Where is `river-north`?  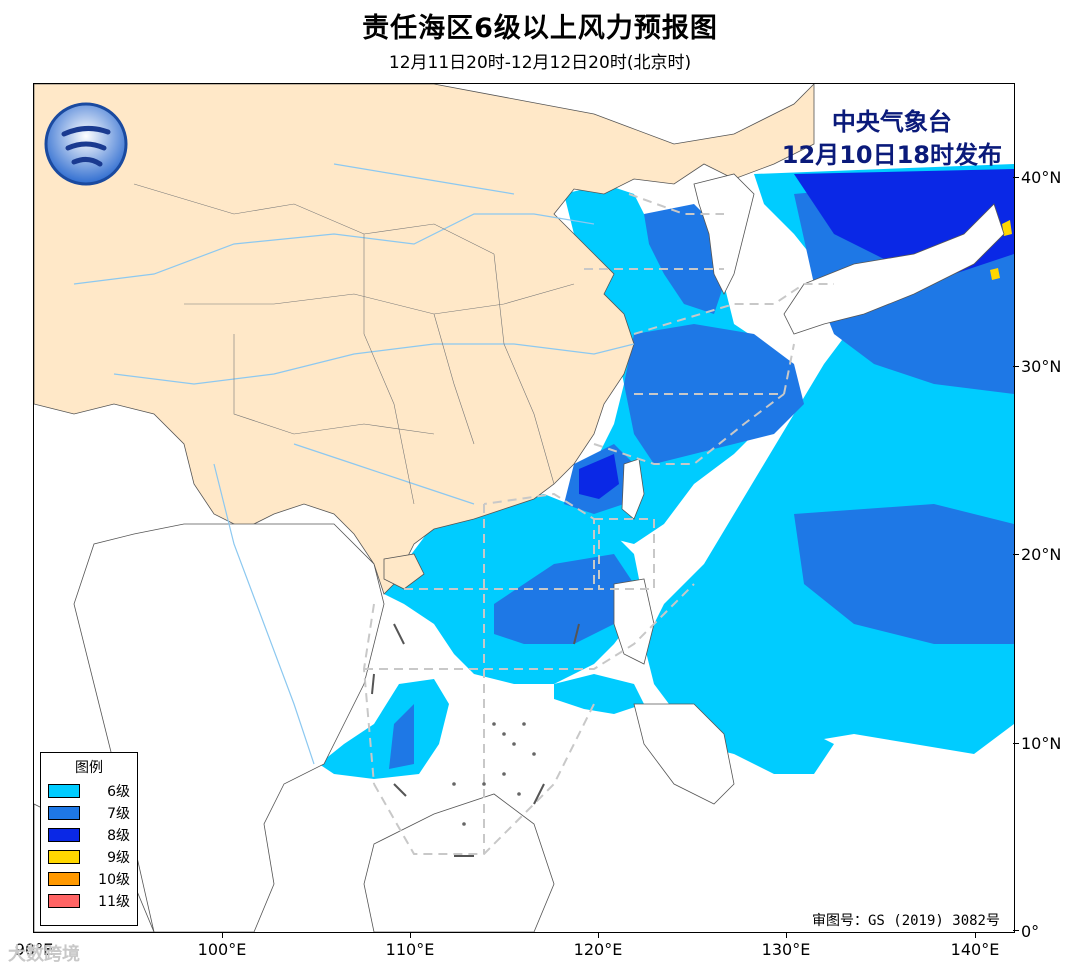 river-north is located at coordinates (424, 179).